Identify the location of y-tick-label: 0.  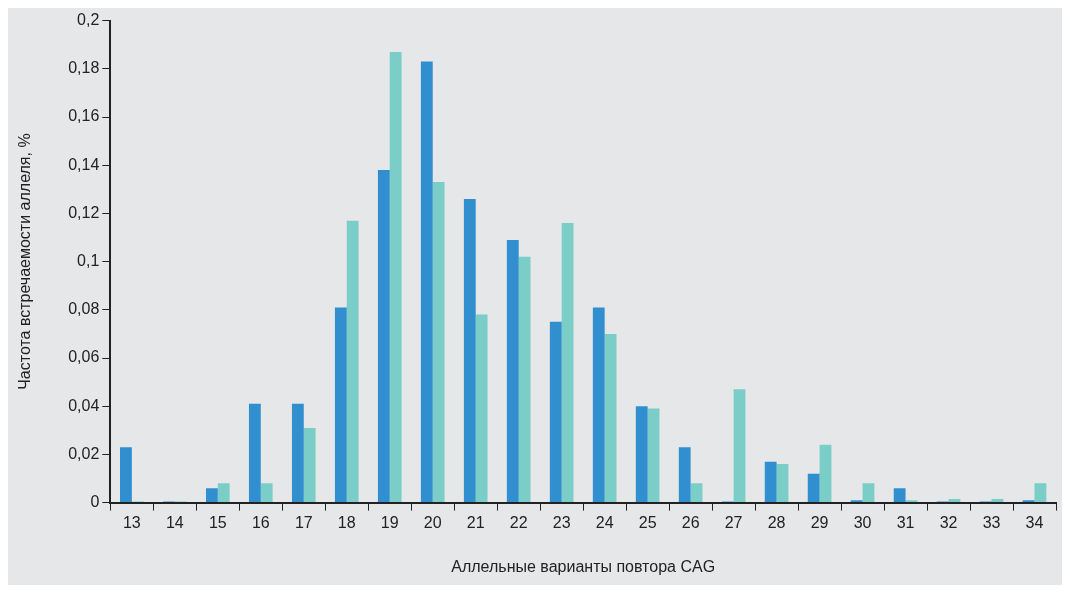
(95, 502).